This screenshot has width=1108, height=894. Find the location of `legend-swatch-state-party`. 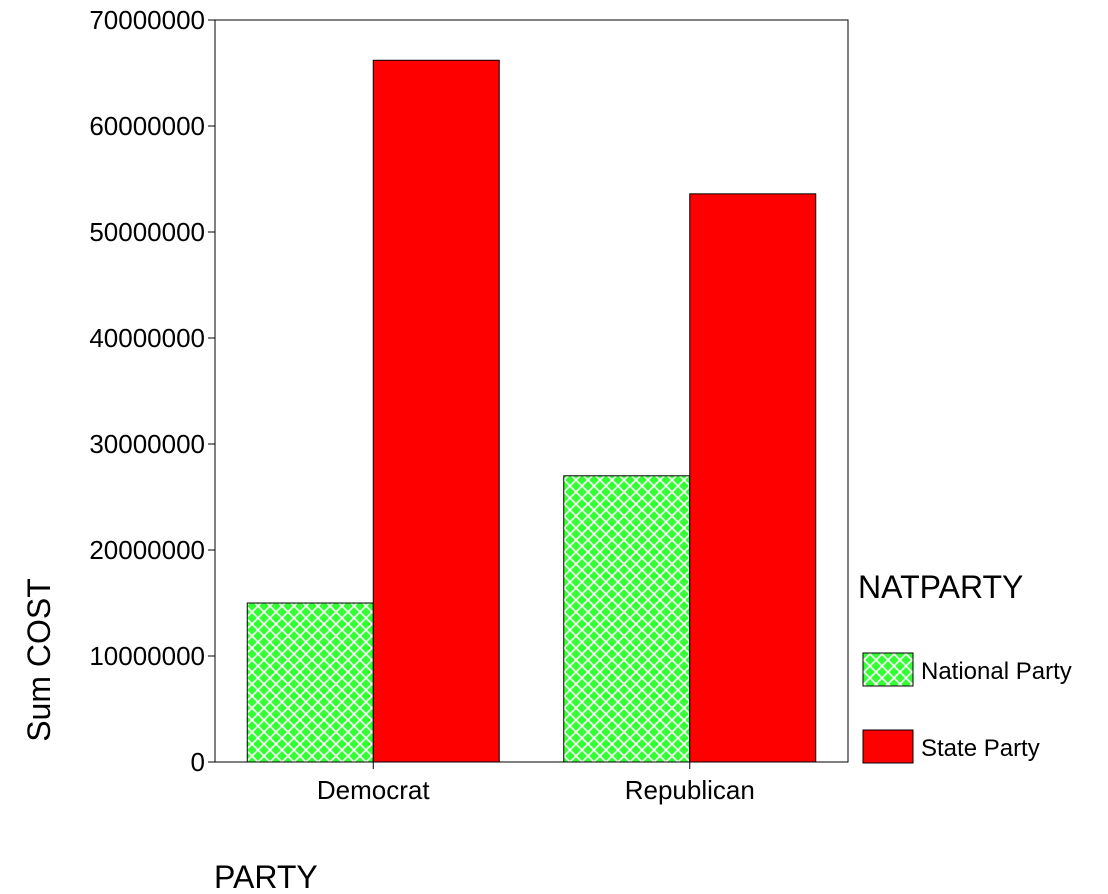

legend-swatch-state-party is located at coordinates (888, 746).